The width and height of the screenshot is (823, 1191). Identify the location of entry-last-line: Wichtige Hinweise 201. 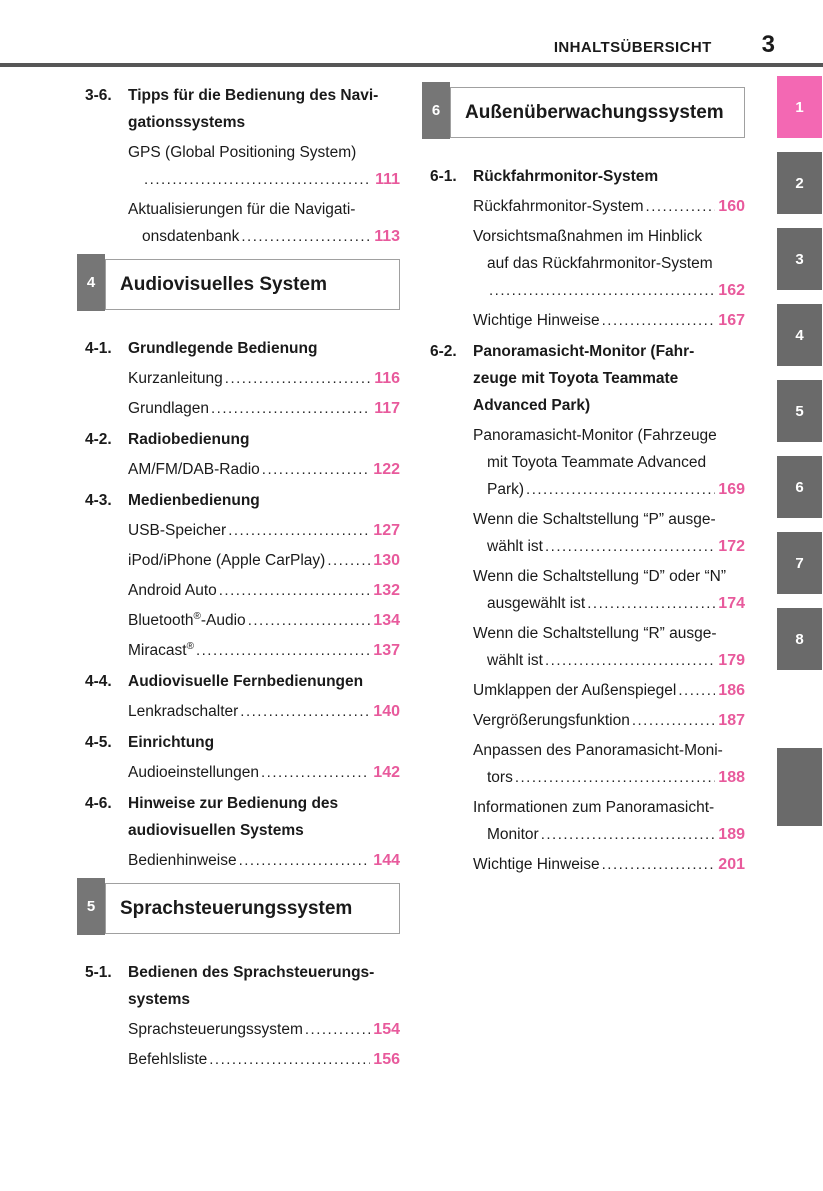
(609, 864).